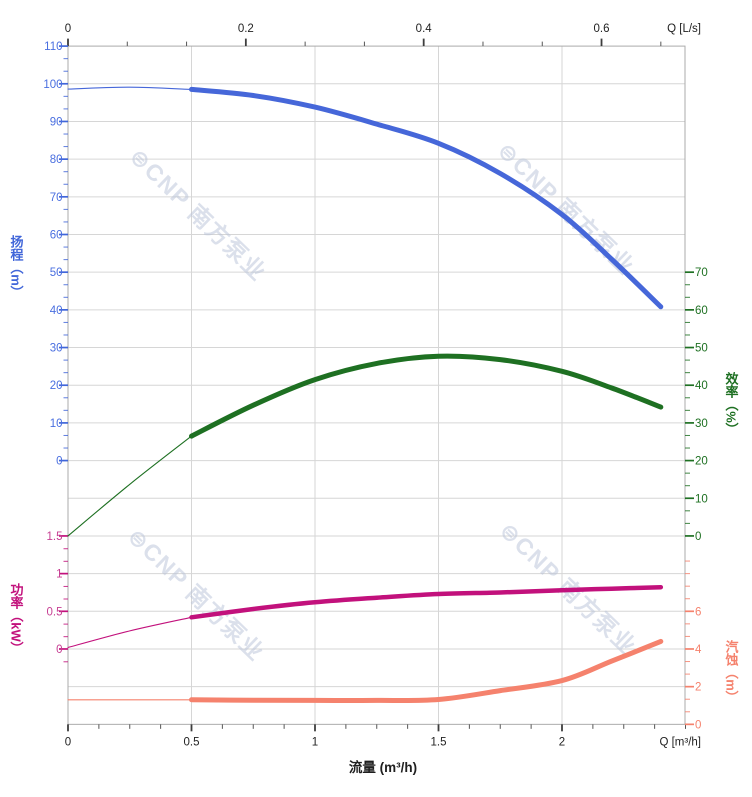  I want to click on svg-text: 80, so click(56, 160).